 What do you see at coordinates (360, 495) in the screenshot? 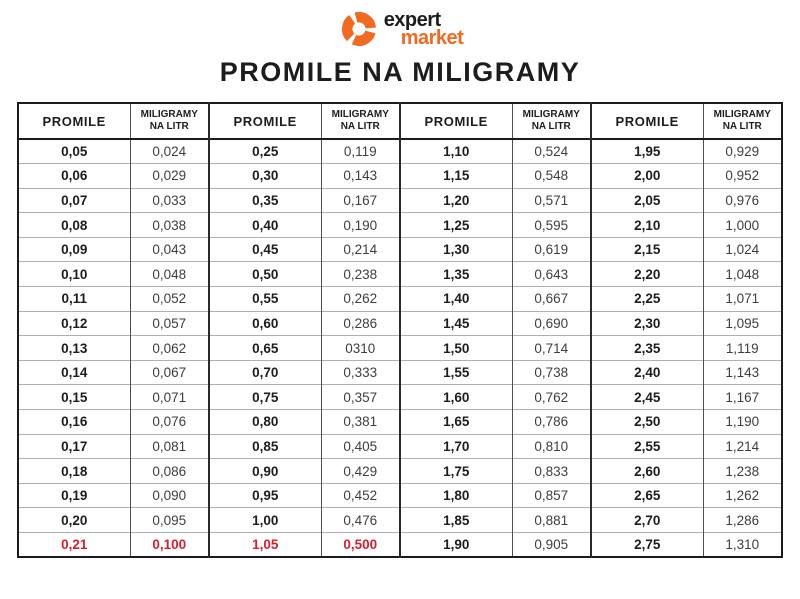
I see `miligramy-value-cell: 0,452` at bounding box center [360, 495].